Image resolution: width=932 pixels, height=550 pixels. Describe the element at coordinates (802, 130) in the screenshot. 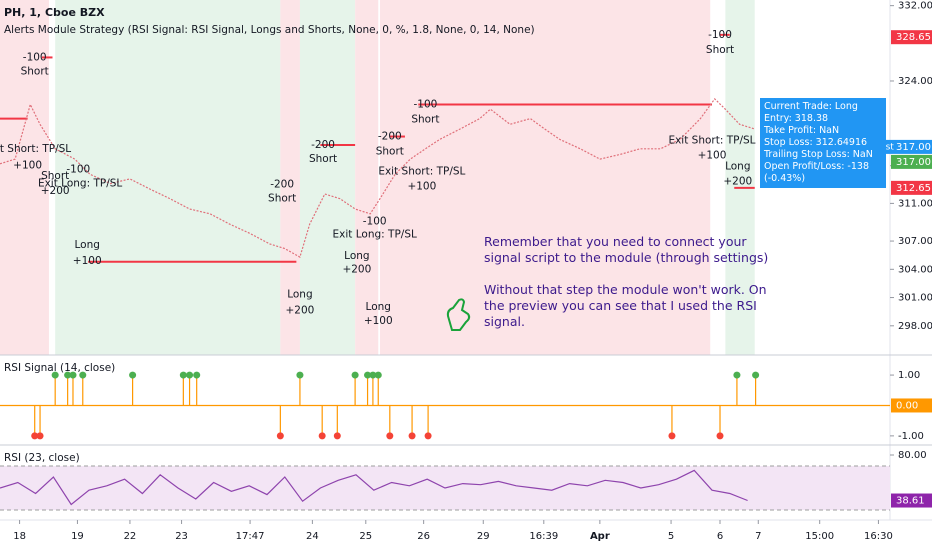

I see `info-line: Take Profit: NaN` at that location.